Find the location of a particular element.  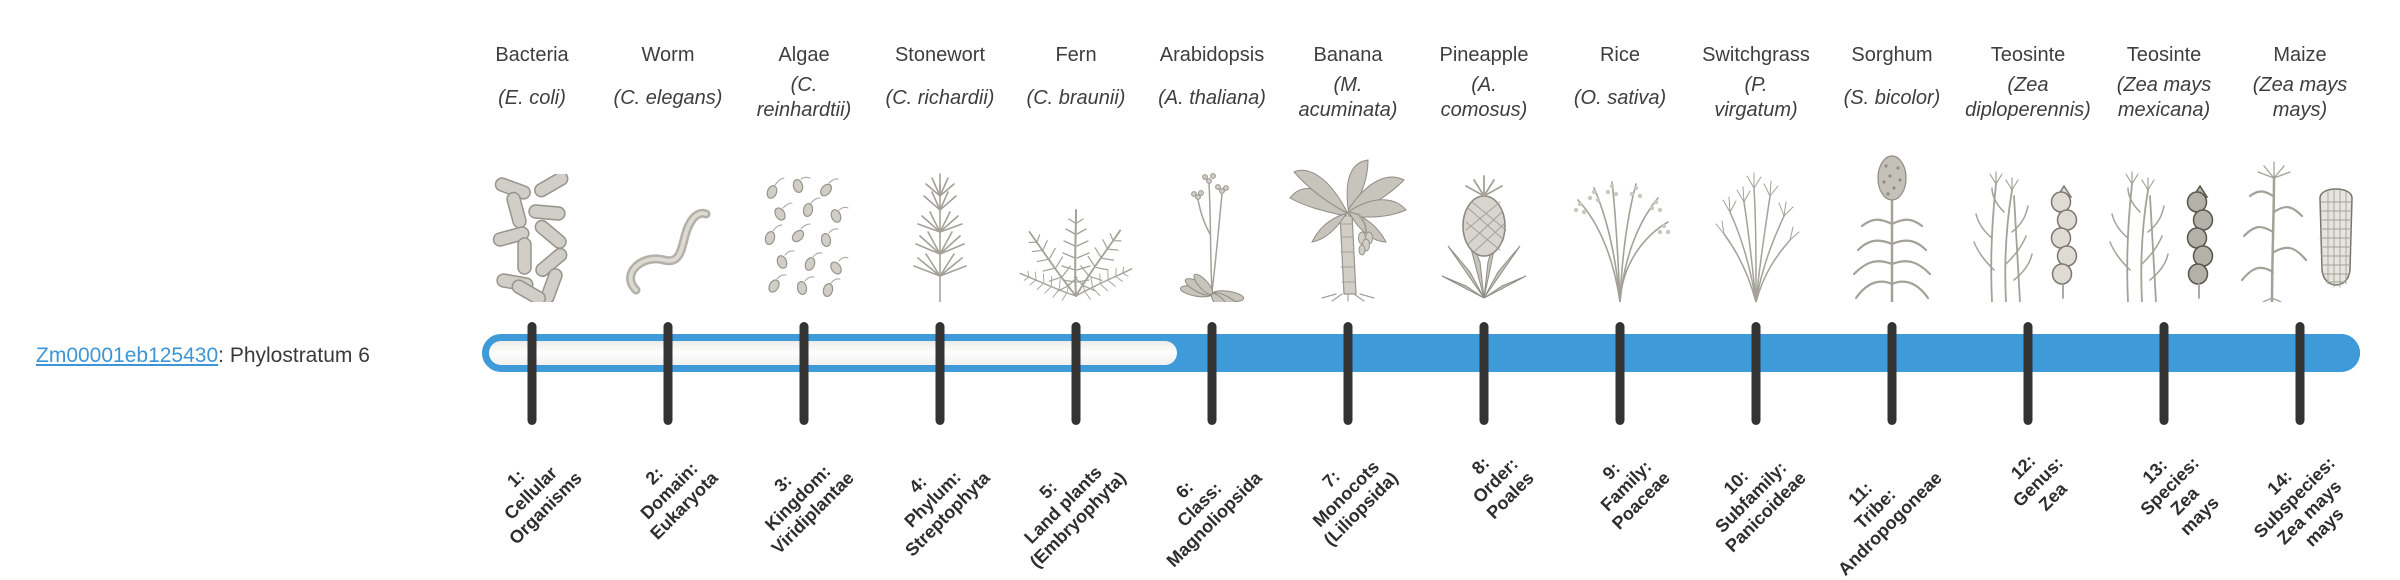

organism-scientific-name: (E. coli) is located at coordinates (532, 98).